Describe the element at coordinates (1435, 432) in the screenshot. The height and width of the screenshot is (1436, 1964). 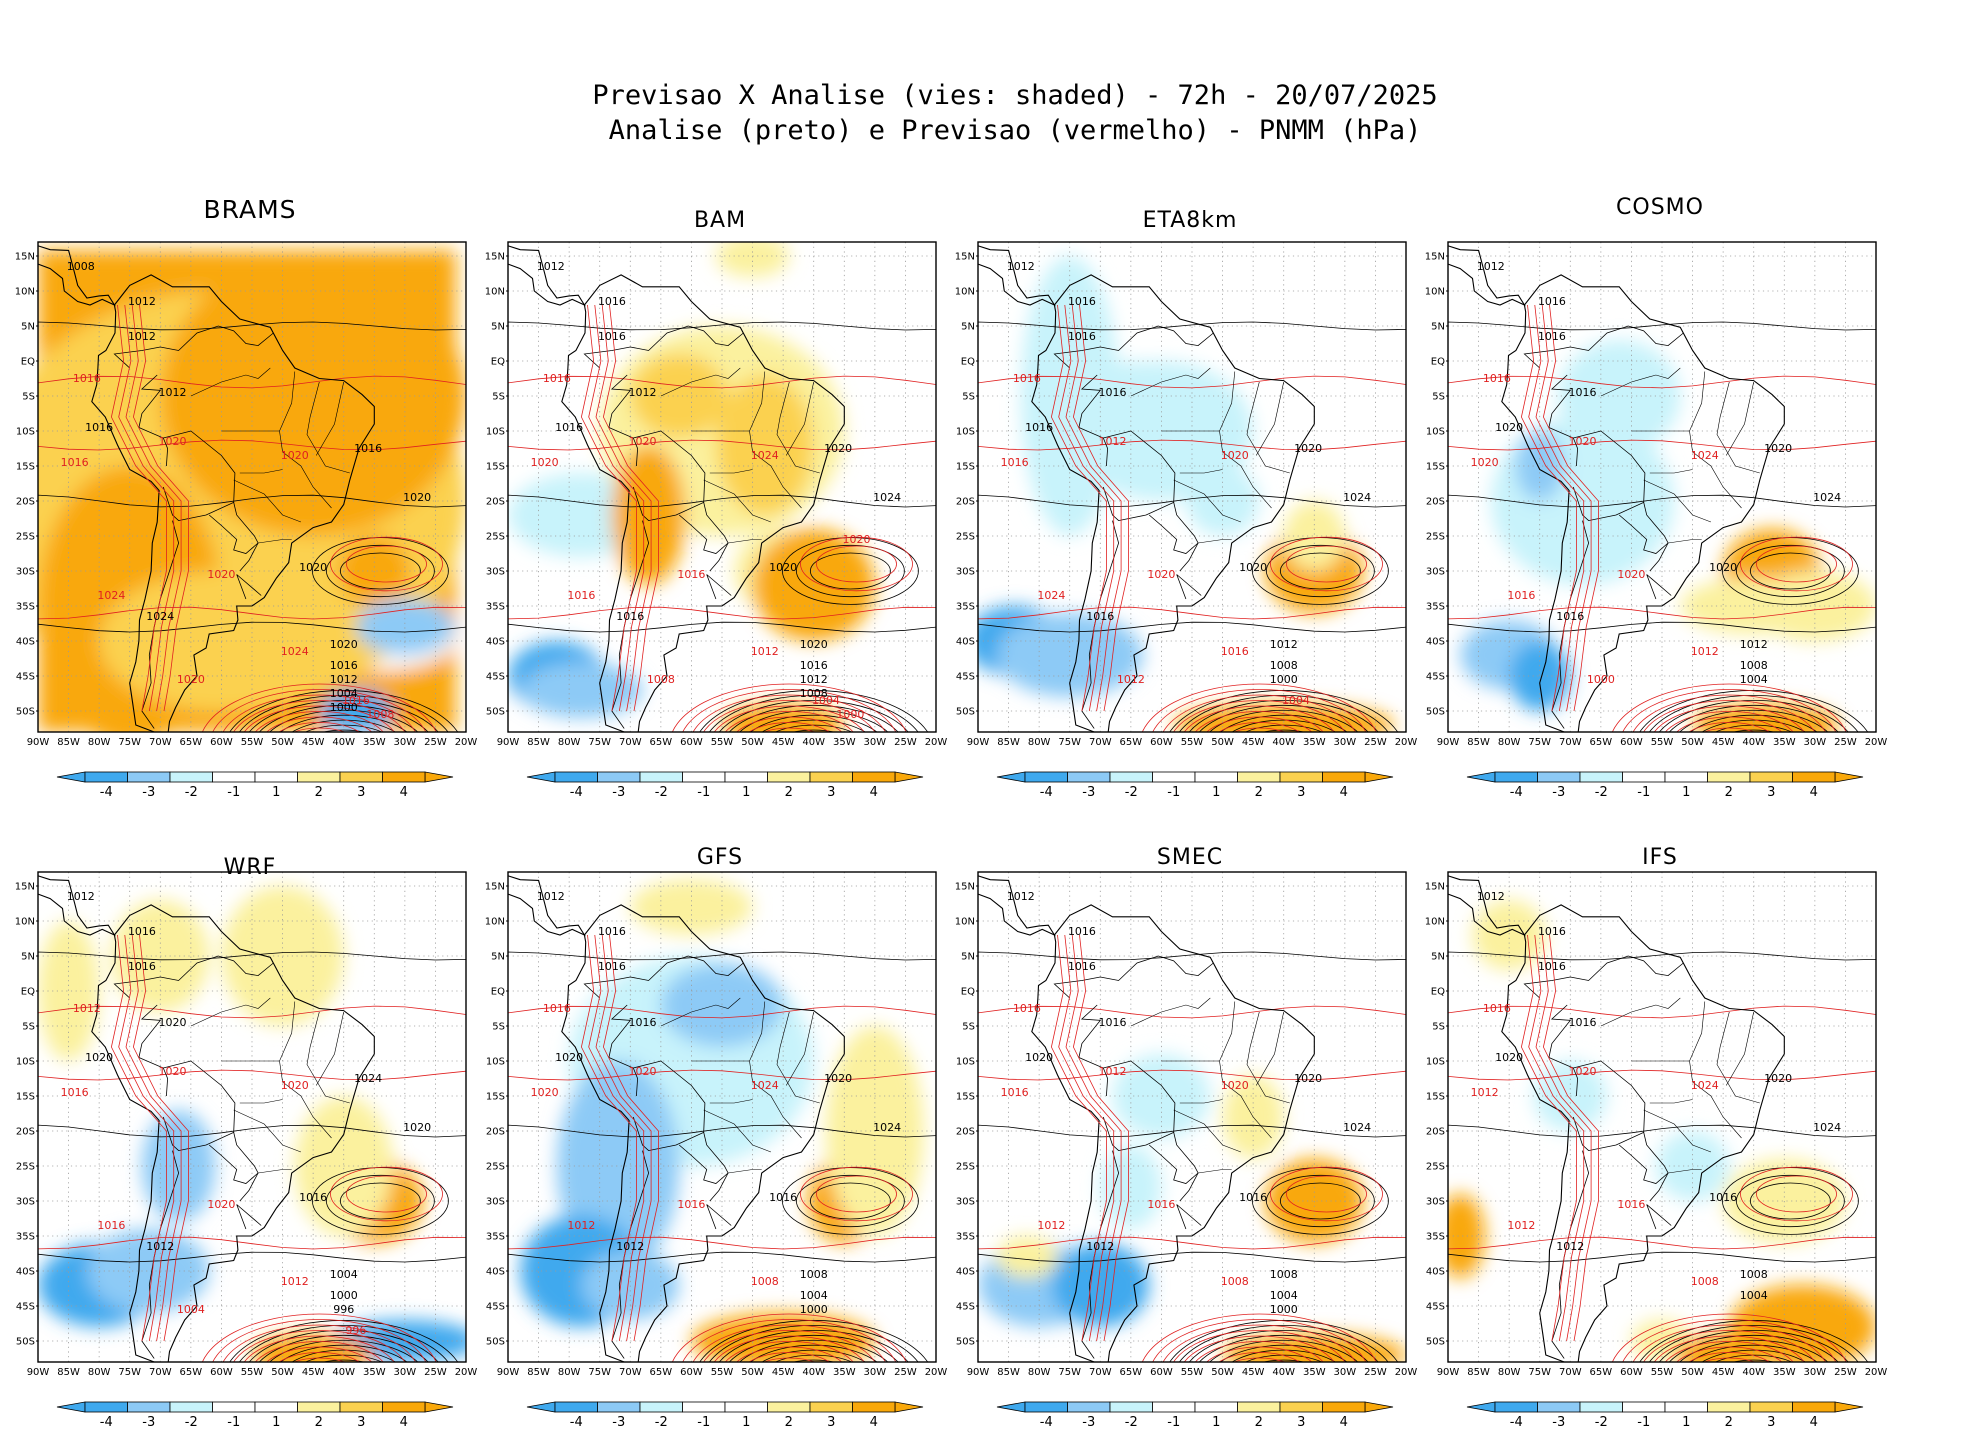
I see `lat-tick-label: 10S` at that location.